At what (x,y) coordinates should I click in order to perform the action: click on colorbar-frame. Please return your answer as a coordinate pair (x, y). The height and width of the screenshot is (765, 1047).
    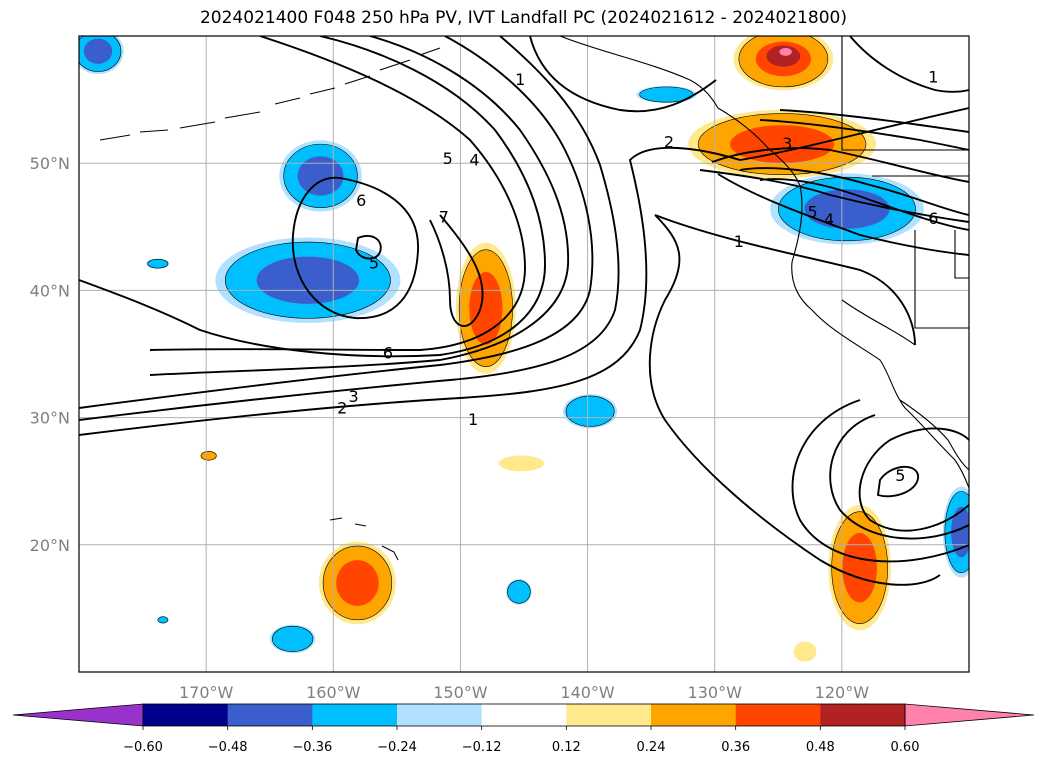
    Looking at the image, I should click on (524, 715).